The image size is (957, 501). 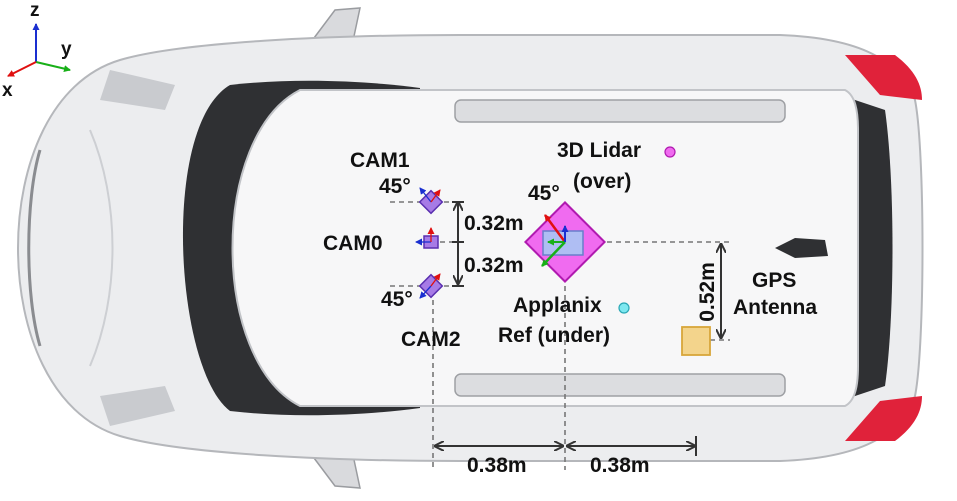 I want to click on coordinate-axes: z y x, so click(x=37, y=50).